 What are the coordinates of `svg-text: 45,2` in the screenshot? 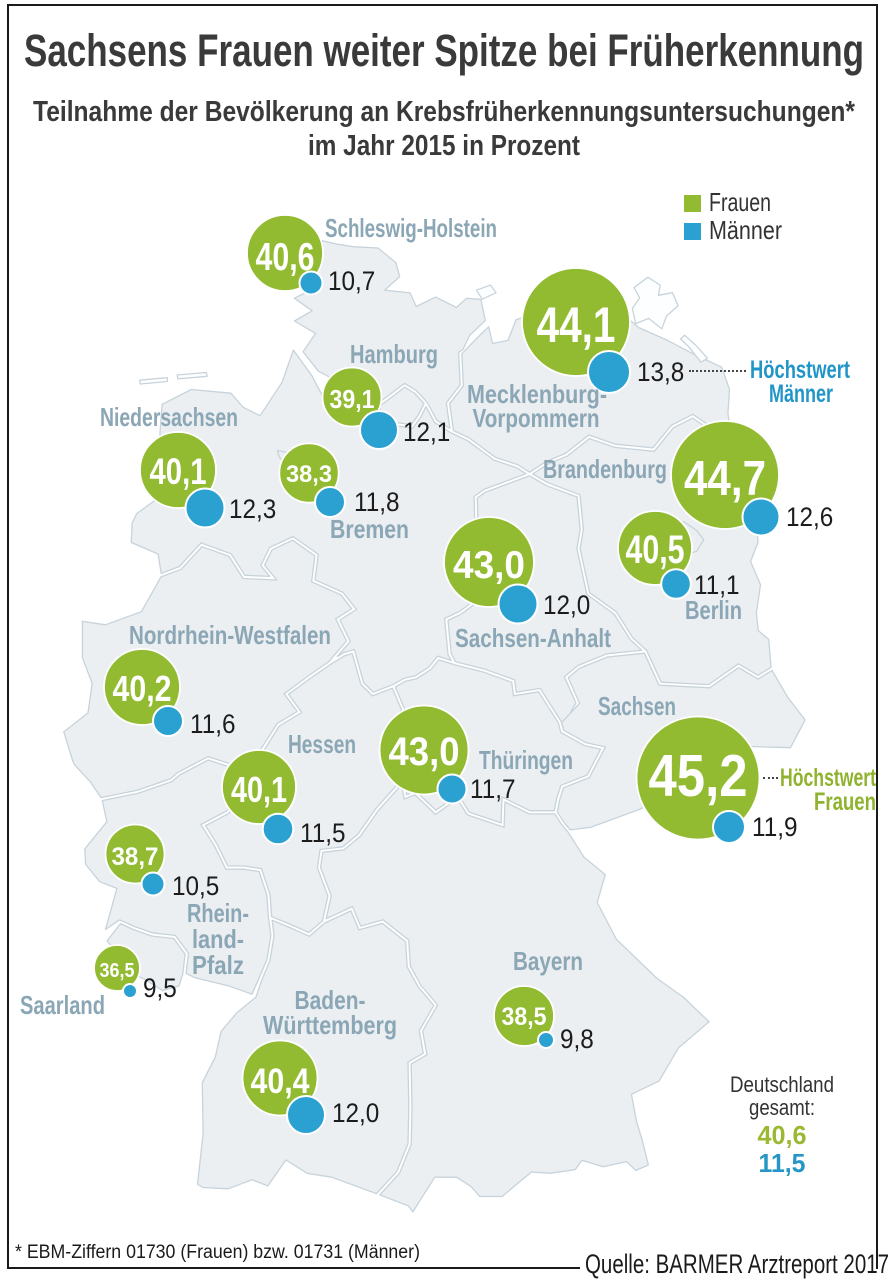 It's located at (698, 776).